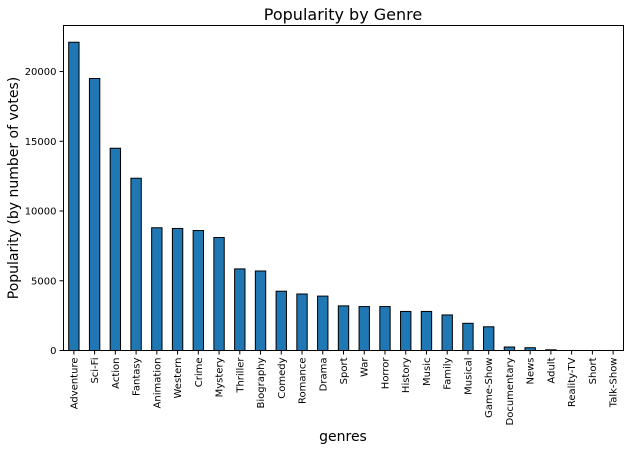  What do you see at coordinates (240, 375) in the screenshot?
I see `x-tick-label: Thriller` at bounding box center [240, 375].